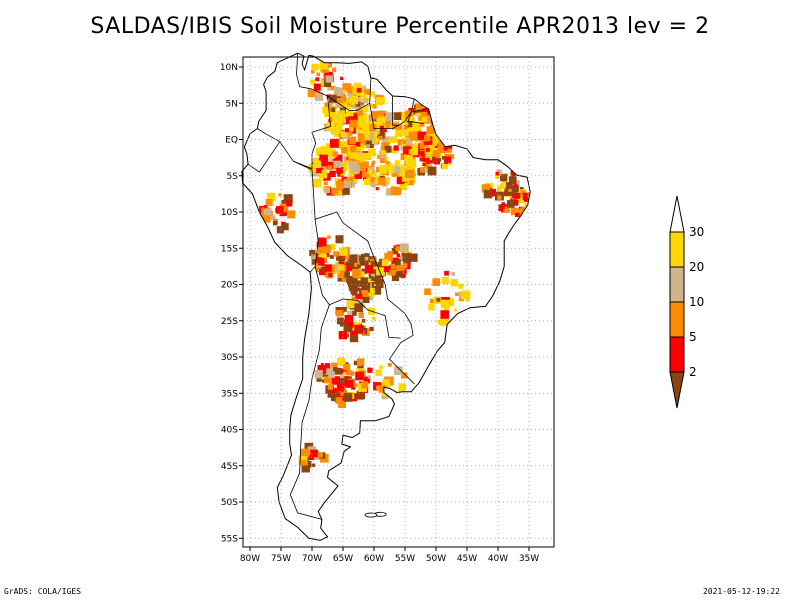 Image resolution: width=800 pixels, height=600 pixels. Describe the element at coordinates (343, 559) in the screenshot. I see `lon-tick-label: 65W` at that location.